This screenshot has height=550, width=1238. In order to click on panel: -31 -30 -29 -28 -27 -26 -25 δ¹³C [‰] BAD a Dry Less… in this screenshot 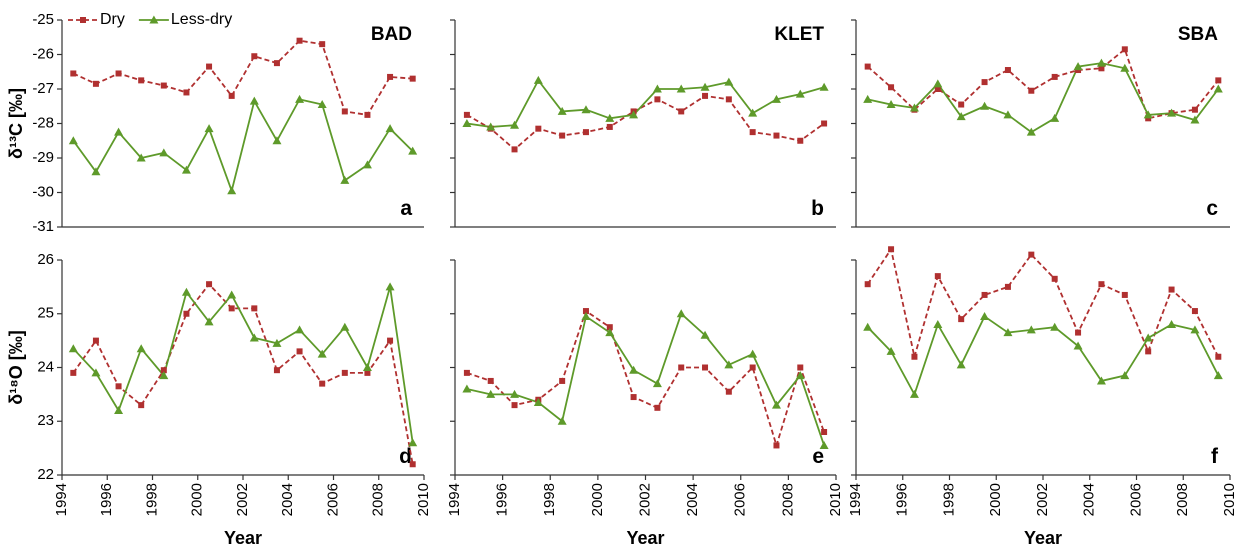, I will do `click(215, 123)`.